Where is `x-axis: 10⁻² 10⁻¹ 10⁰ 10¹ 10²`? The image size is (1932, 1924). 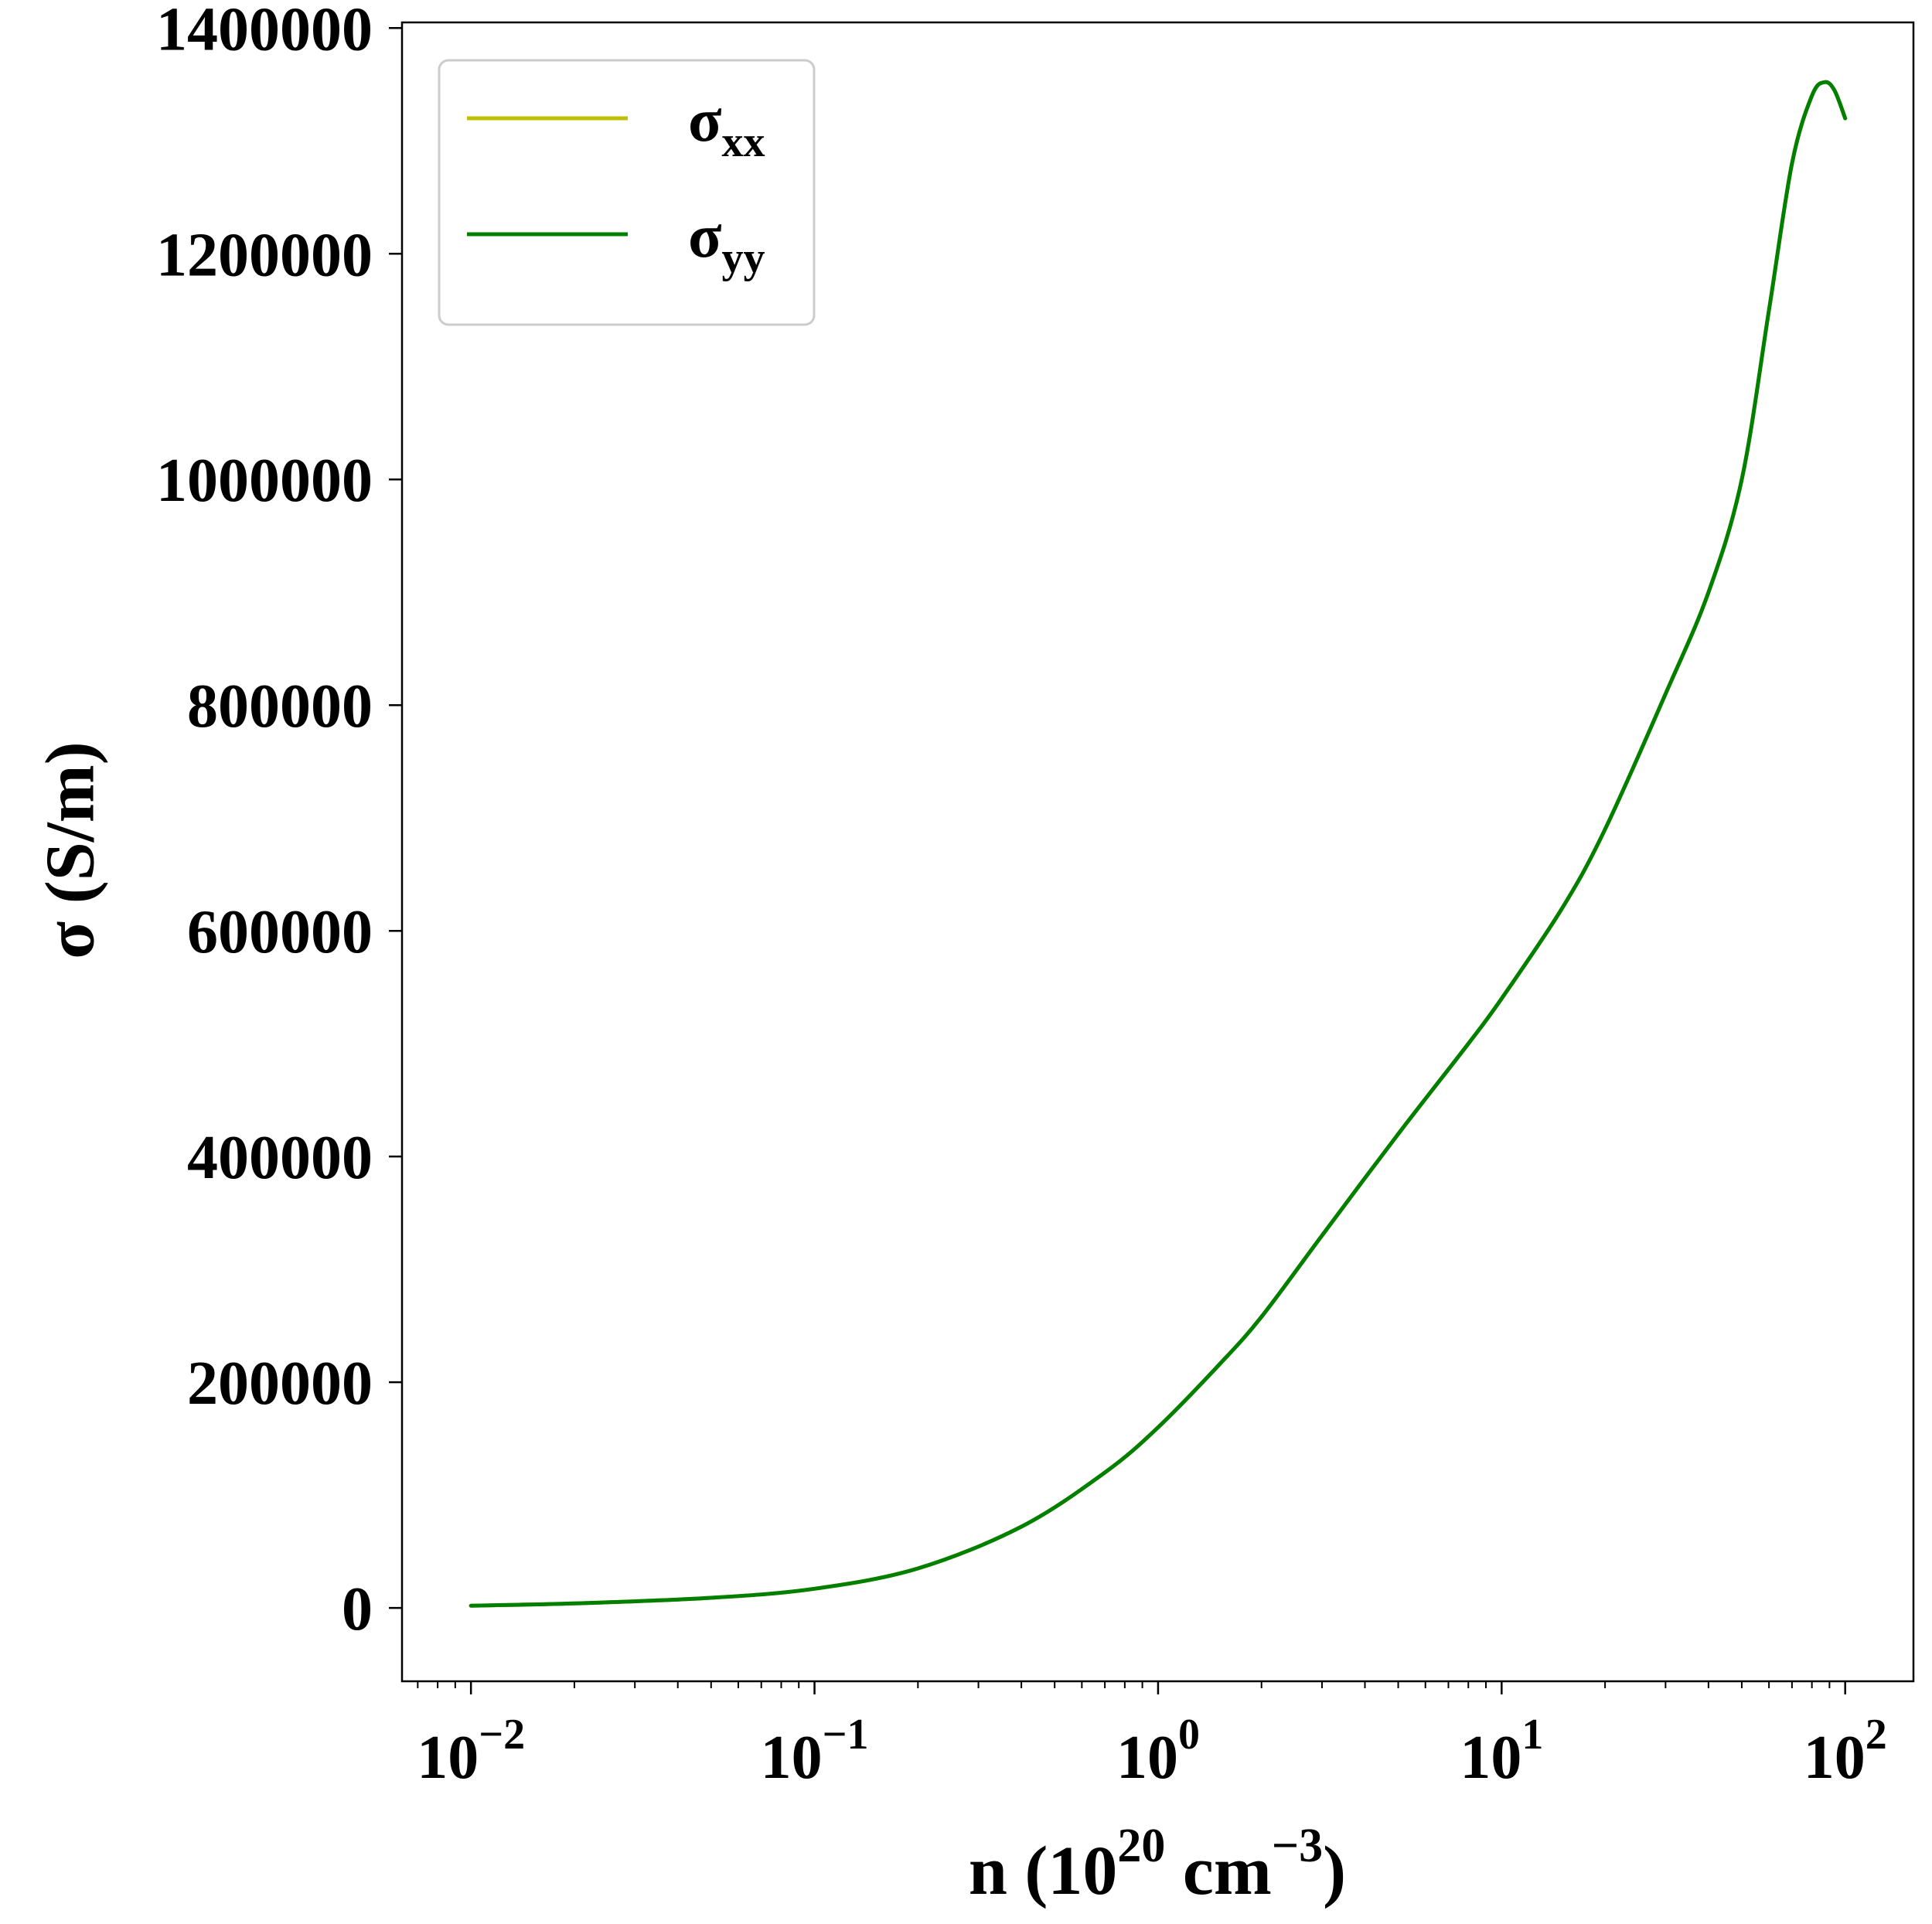 x-axis: 10⁻² 10⁻¹ 10⁰ 10¹ 10² is located at coordinates (1152, 1736).